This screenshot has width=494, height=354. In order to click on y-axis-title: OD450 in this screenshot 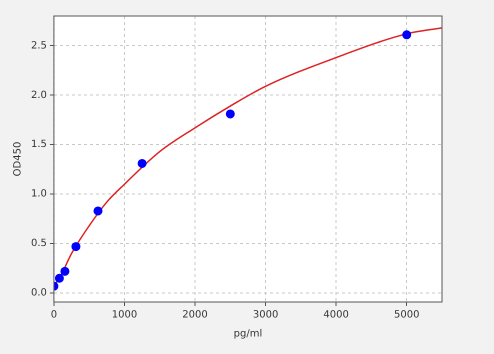, I will do `click(18, 159)`.